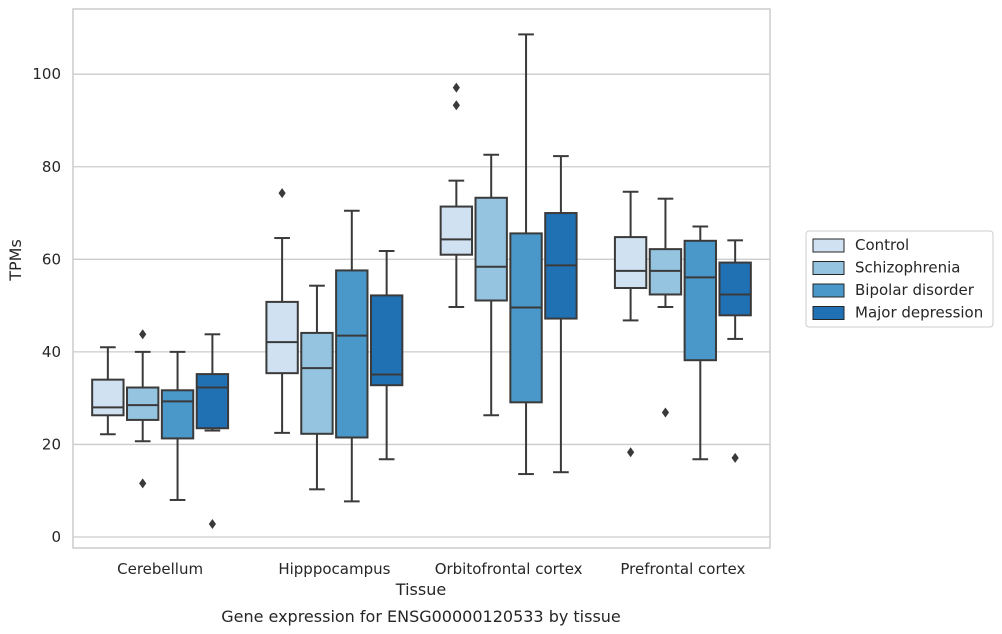  I want to click on x-axis-label: Tissue, so click(420, 589).